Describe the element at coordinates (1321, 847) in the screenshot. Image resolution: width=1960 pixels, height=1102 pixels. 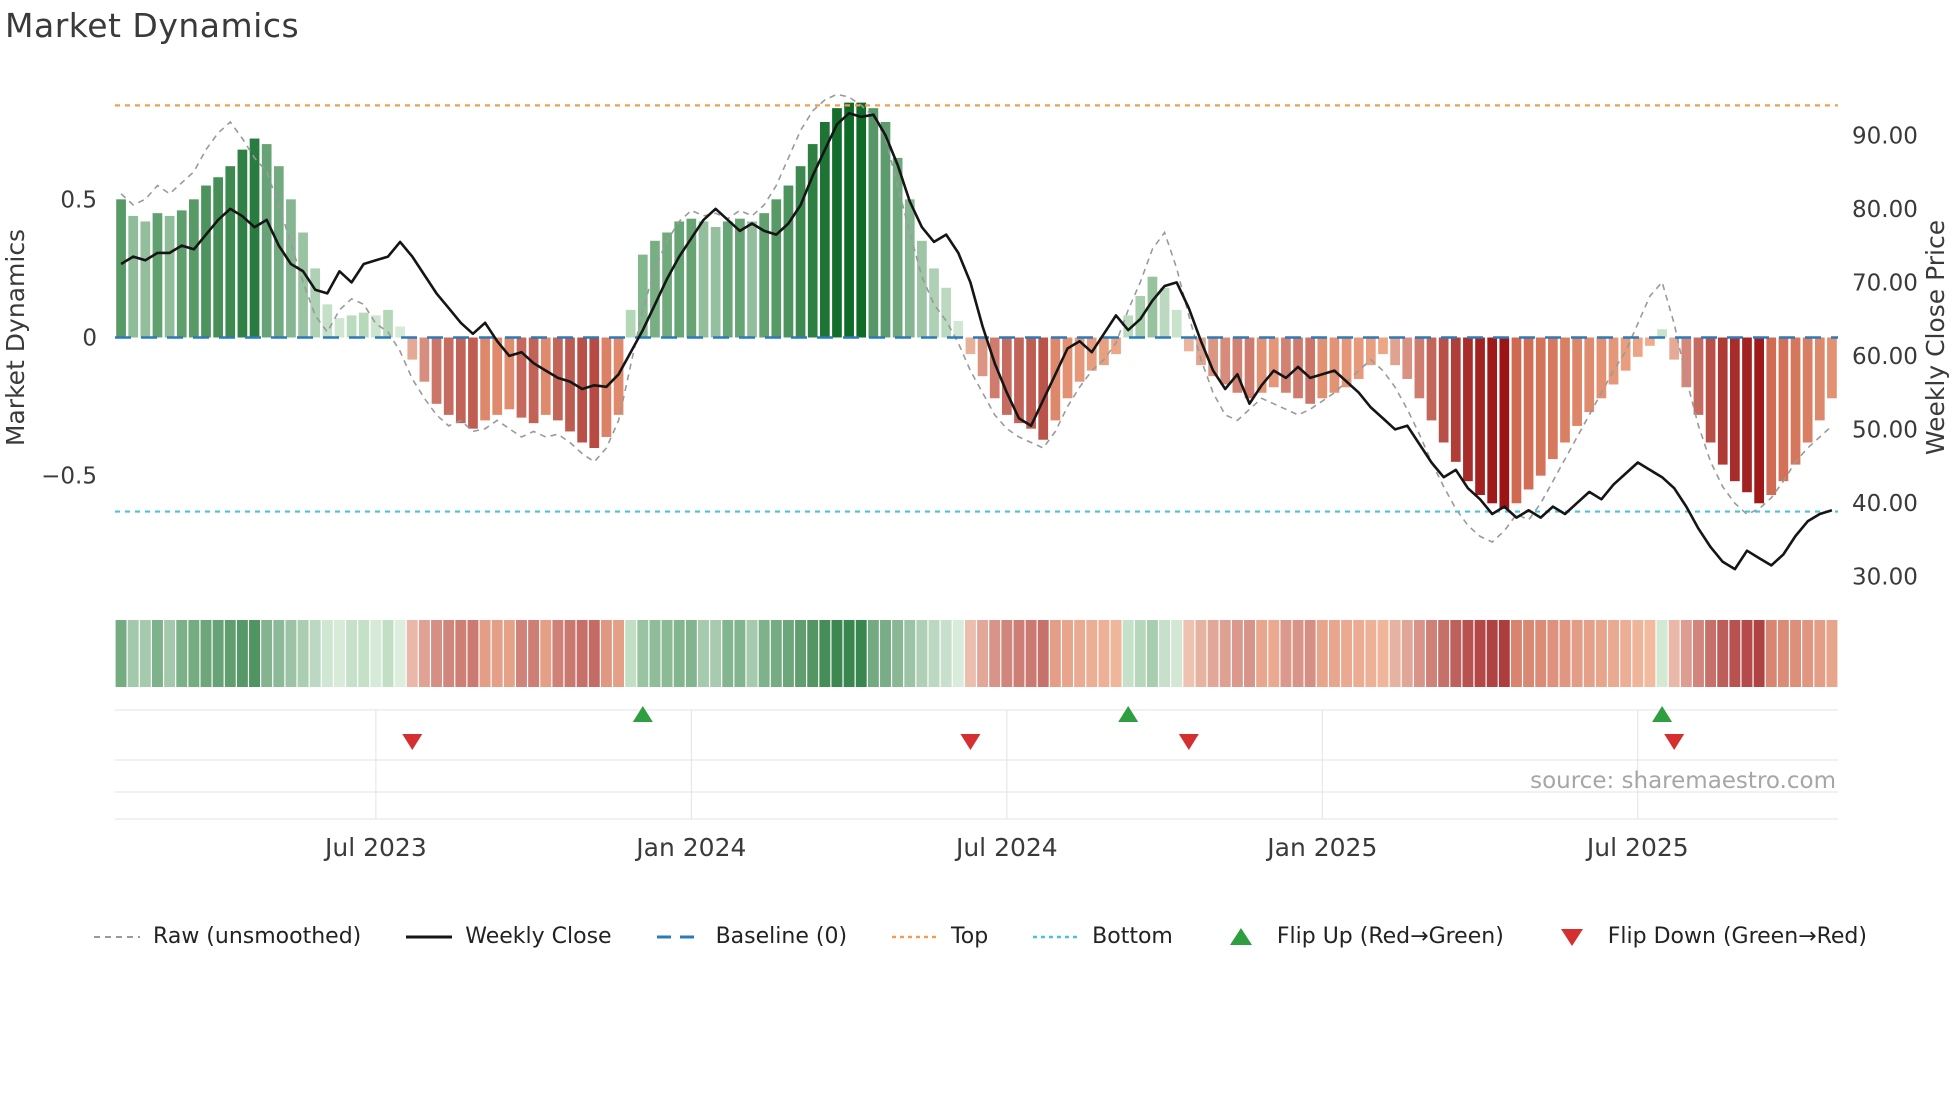
I see `x-axis-tick: Jan 2025` at that location.